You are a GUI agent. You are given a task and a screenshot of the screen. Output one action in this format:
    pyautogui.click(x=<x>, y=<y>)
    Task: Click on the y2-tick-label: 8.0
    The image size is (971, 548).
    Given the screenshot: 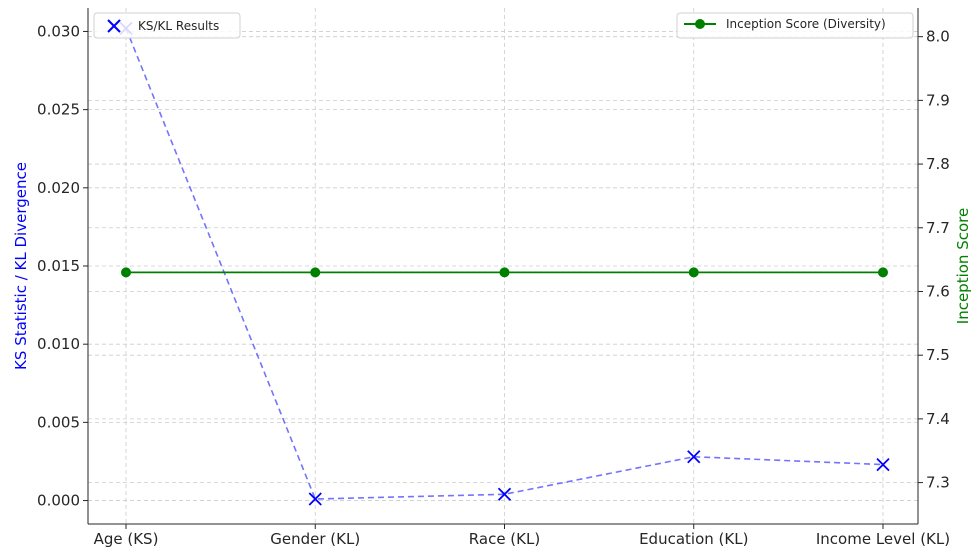 What is the action you would take?
    pyautogui.click(x=938, y=37)
    